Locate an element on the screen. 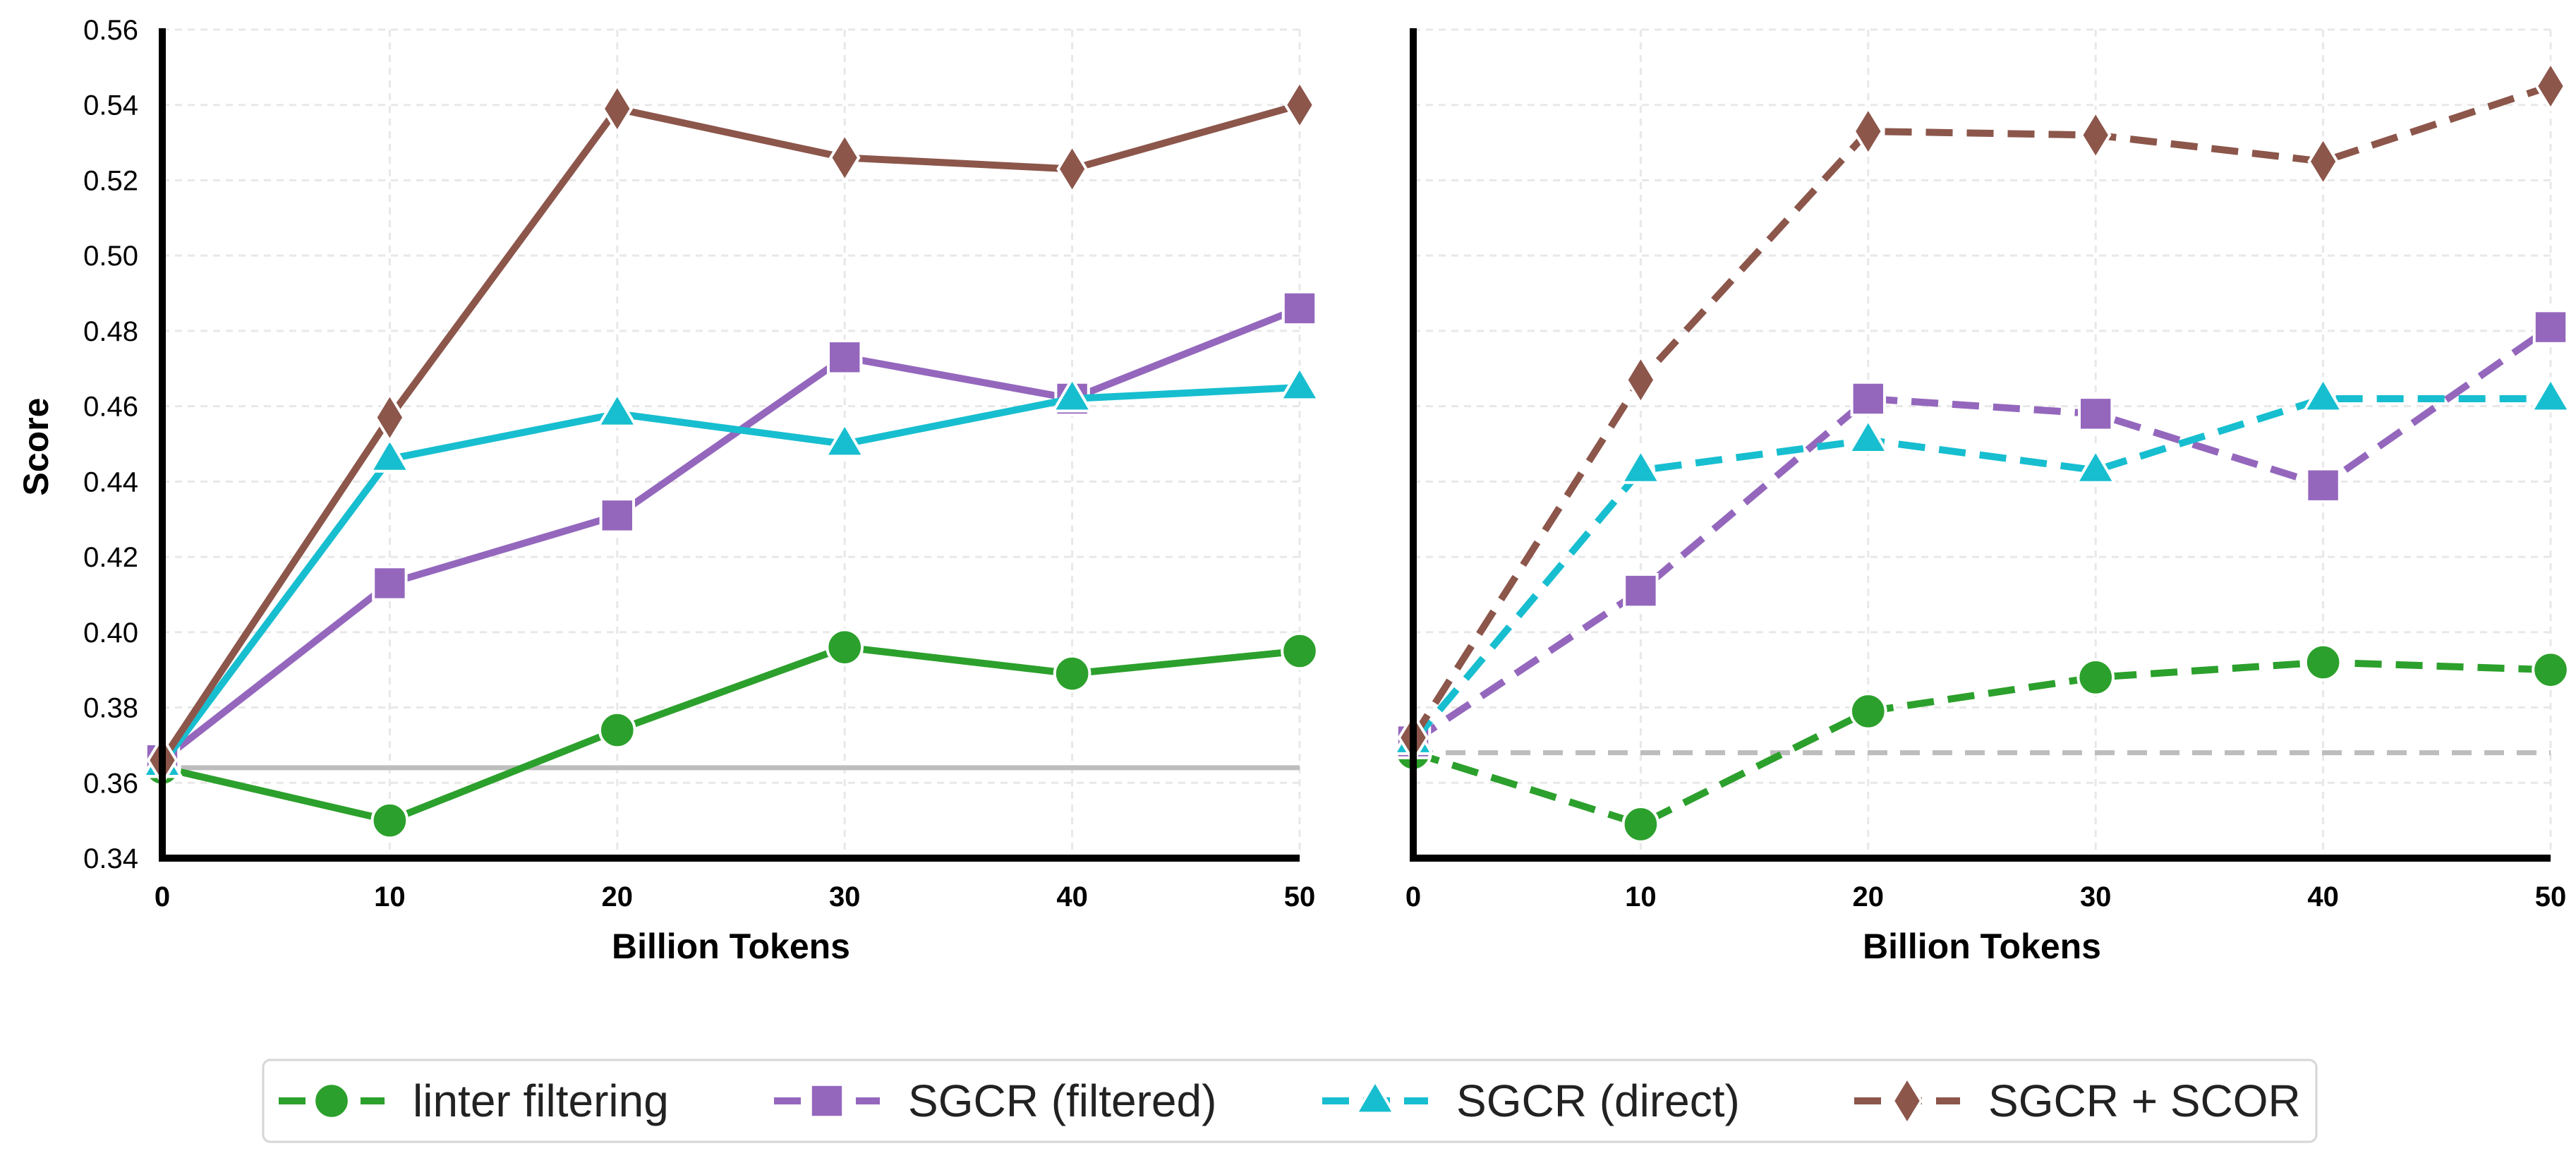 The image size is (2576, 1163). right-x-tick-label: 20 is located at coordinates (1869, 897).